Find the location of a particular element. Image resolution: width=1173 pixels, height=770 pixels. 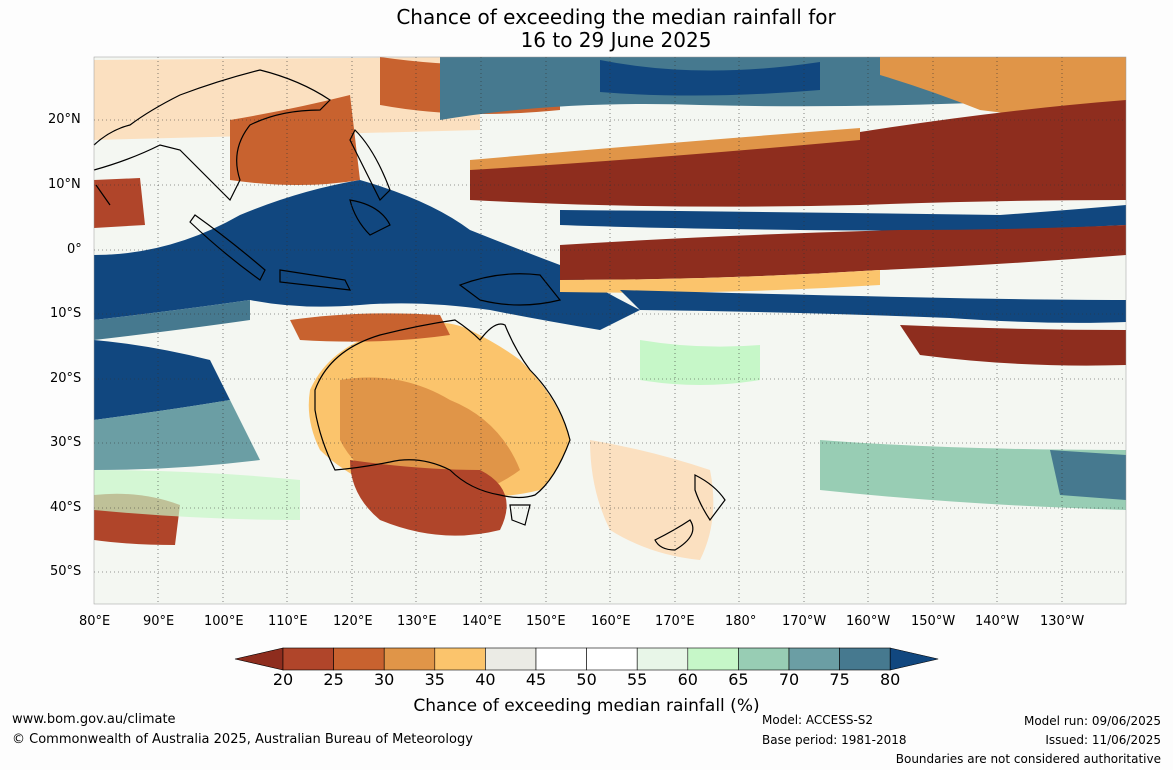

lon-label: 170°E is located at coordinates (675, 621).